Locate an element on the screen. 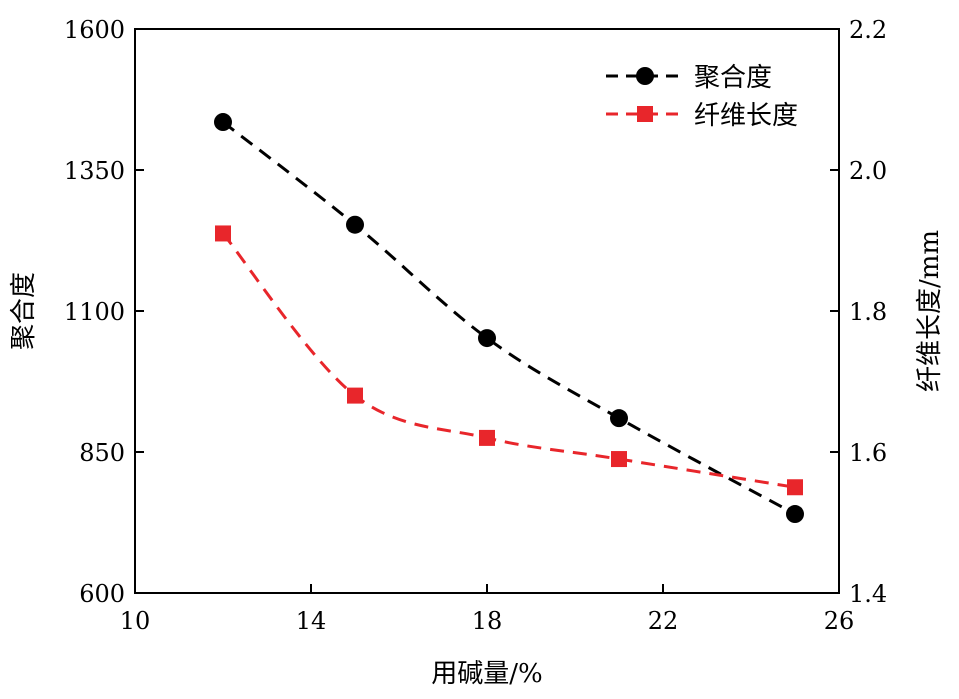  y-axis-left-title: 聚合度 is located at coordinates (24, 311).